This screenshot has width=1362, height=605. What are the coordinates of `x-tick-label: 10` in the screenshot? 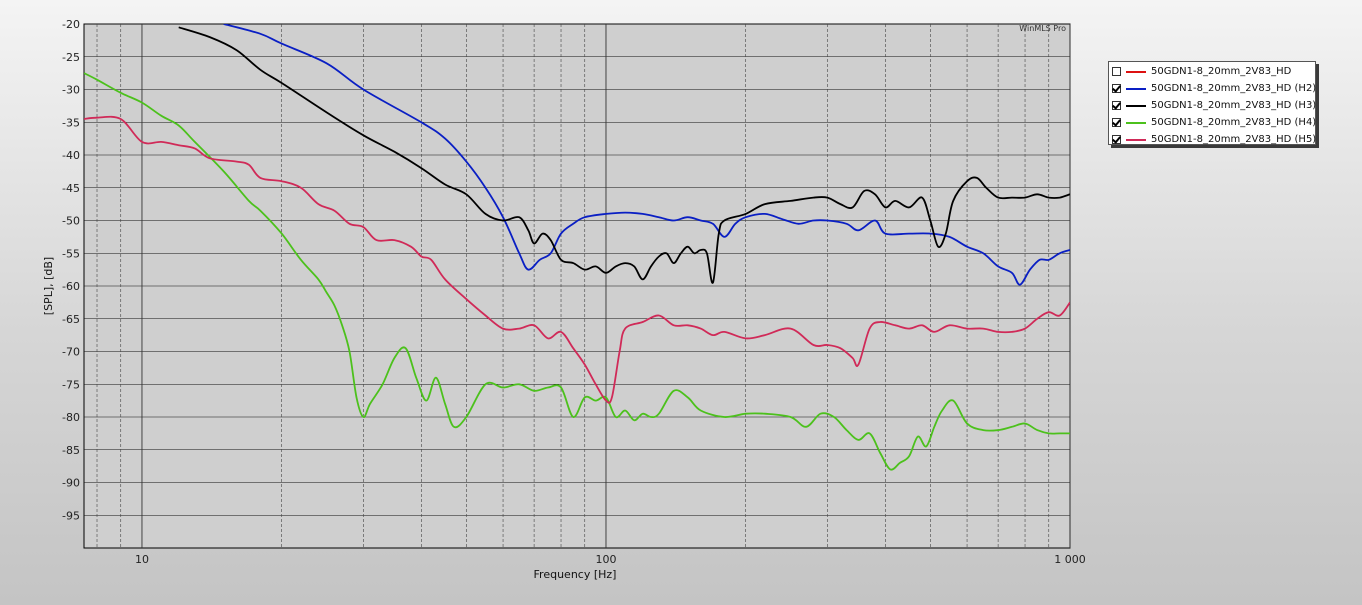 It's located at (142, 559).